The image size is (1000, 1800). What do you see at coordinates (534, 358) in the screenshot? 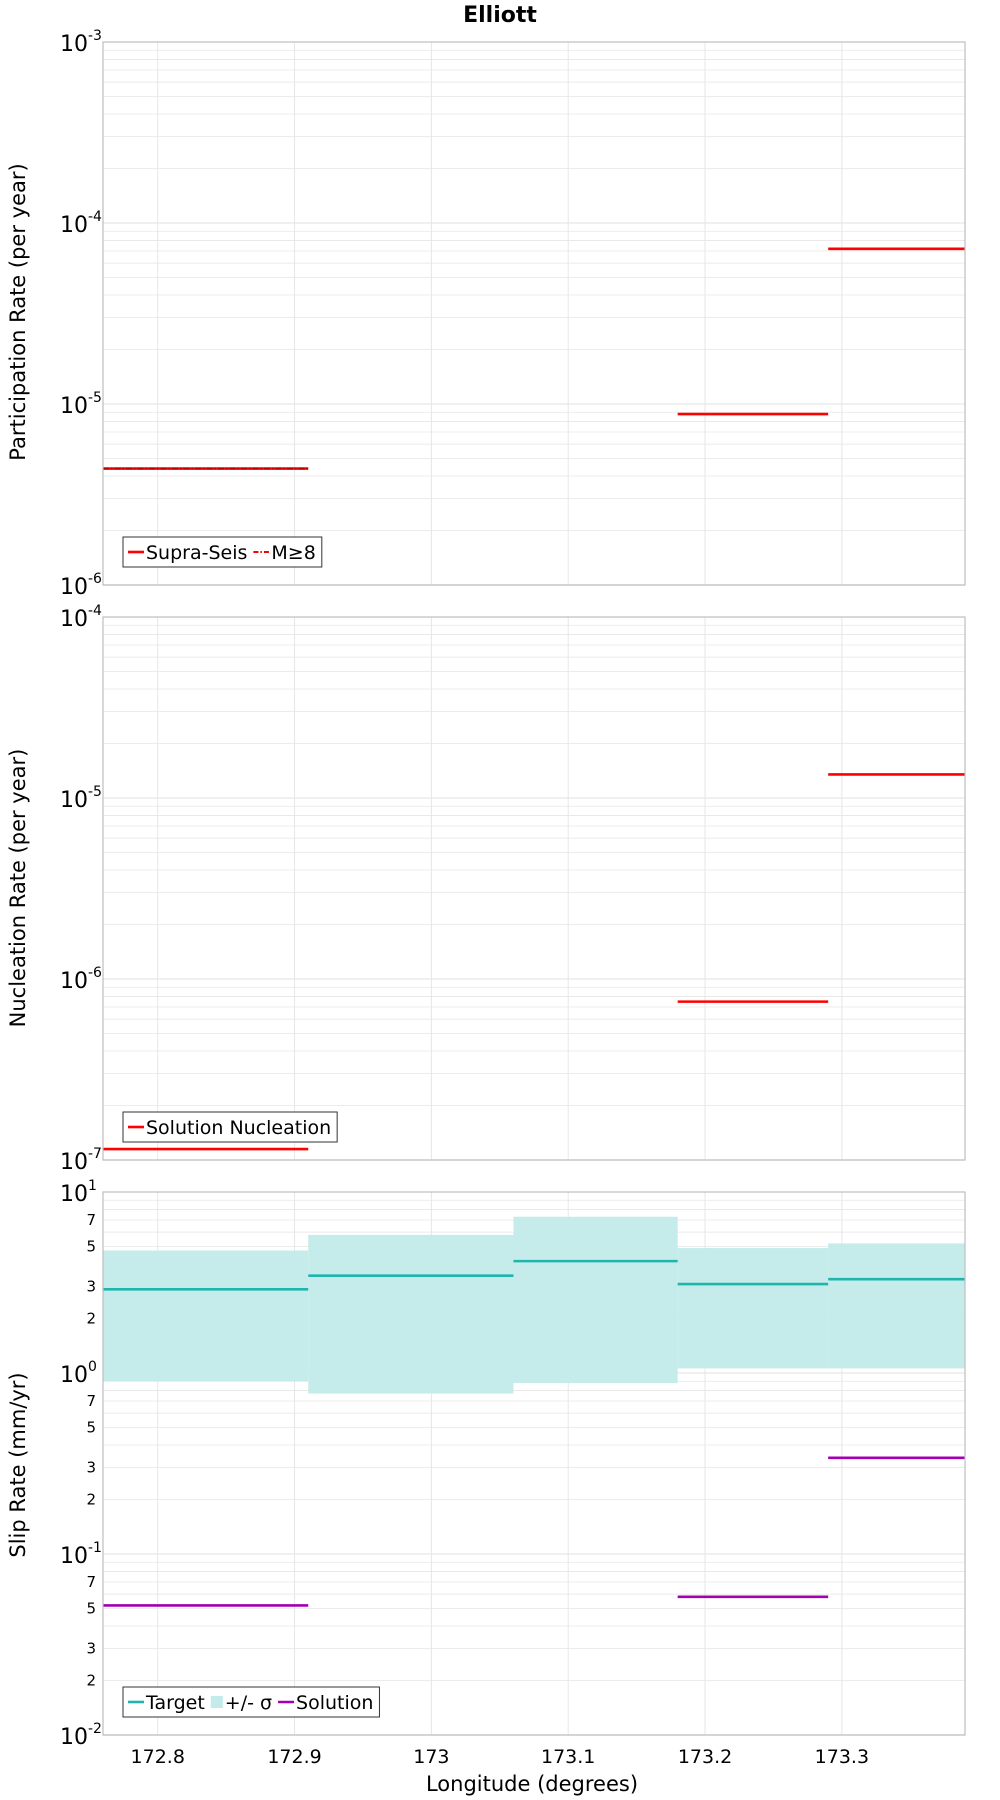
I see `plot-marks` at bounding box center [534, 358].